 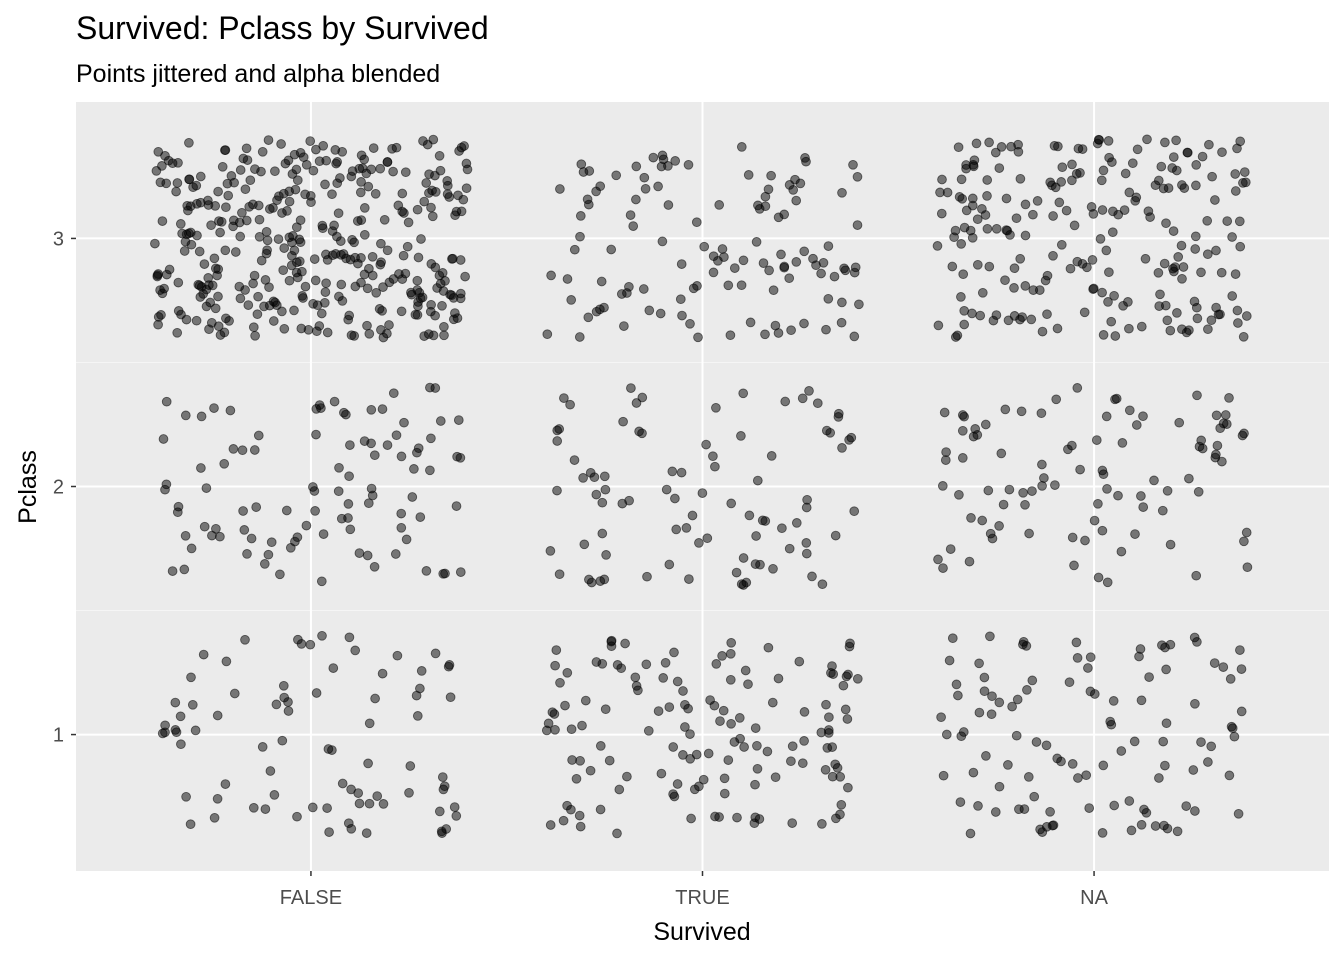 What do you see at coordinates (311, 898) in the screenshot?
I see `x-tick-label: FALSE` at bounding box center [311, 898].